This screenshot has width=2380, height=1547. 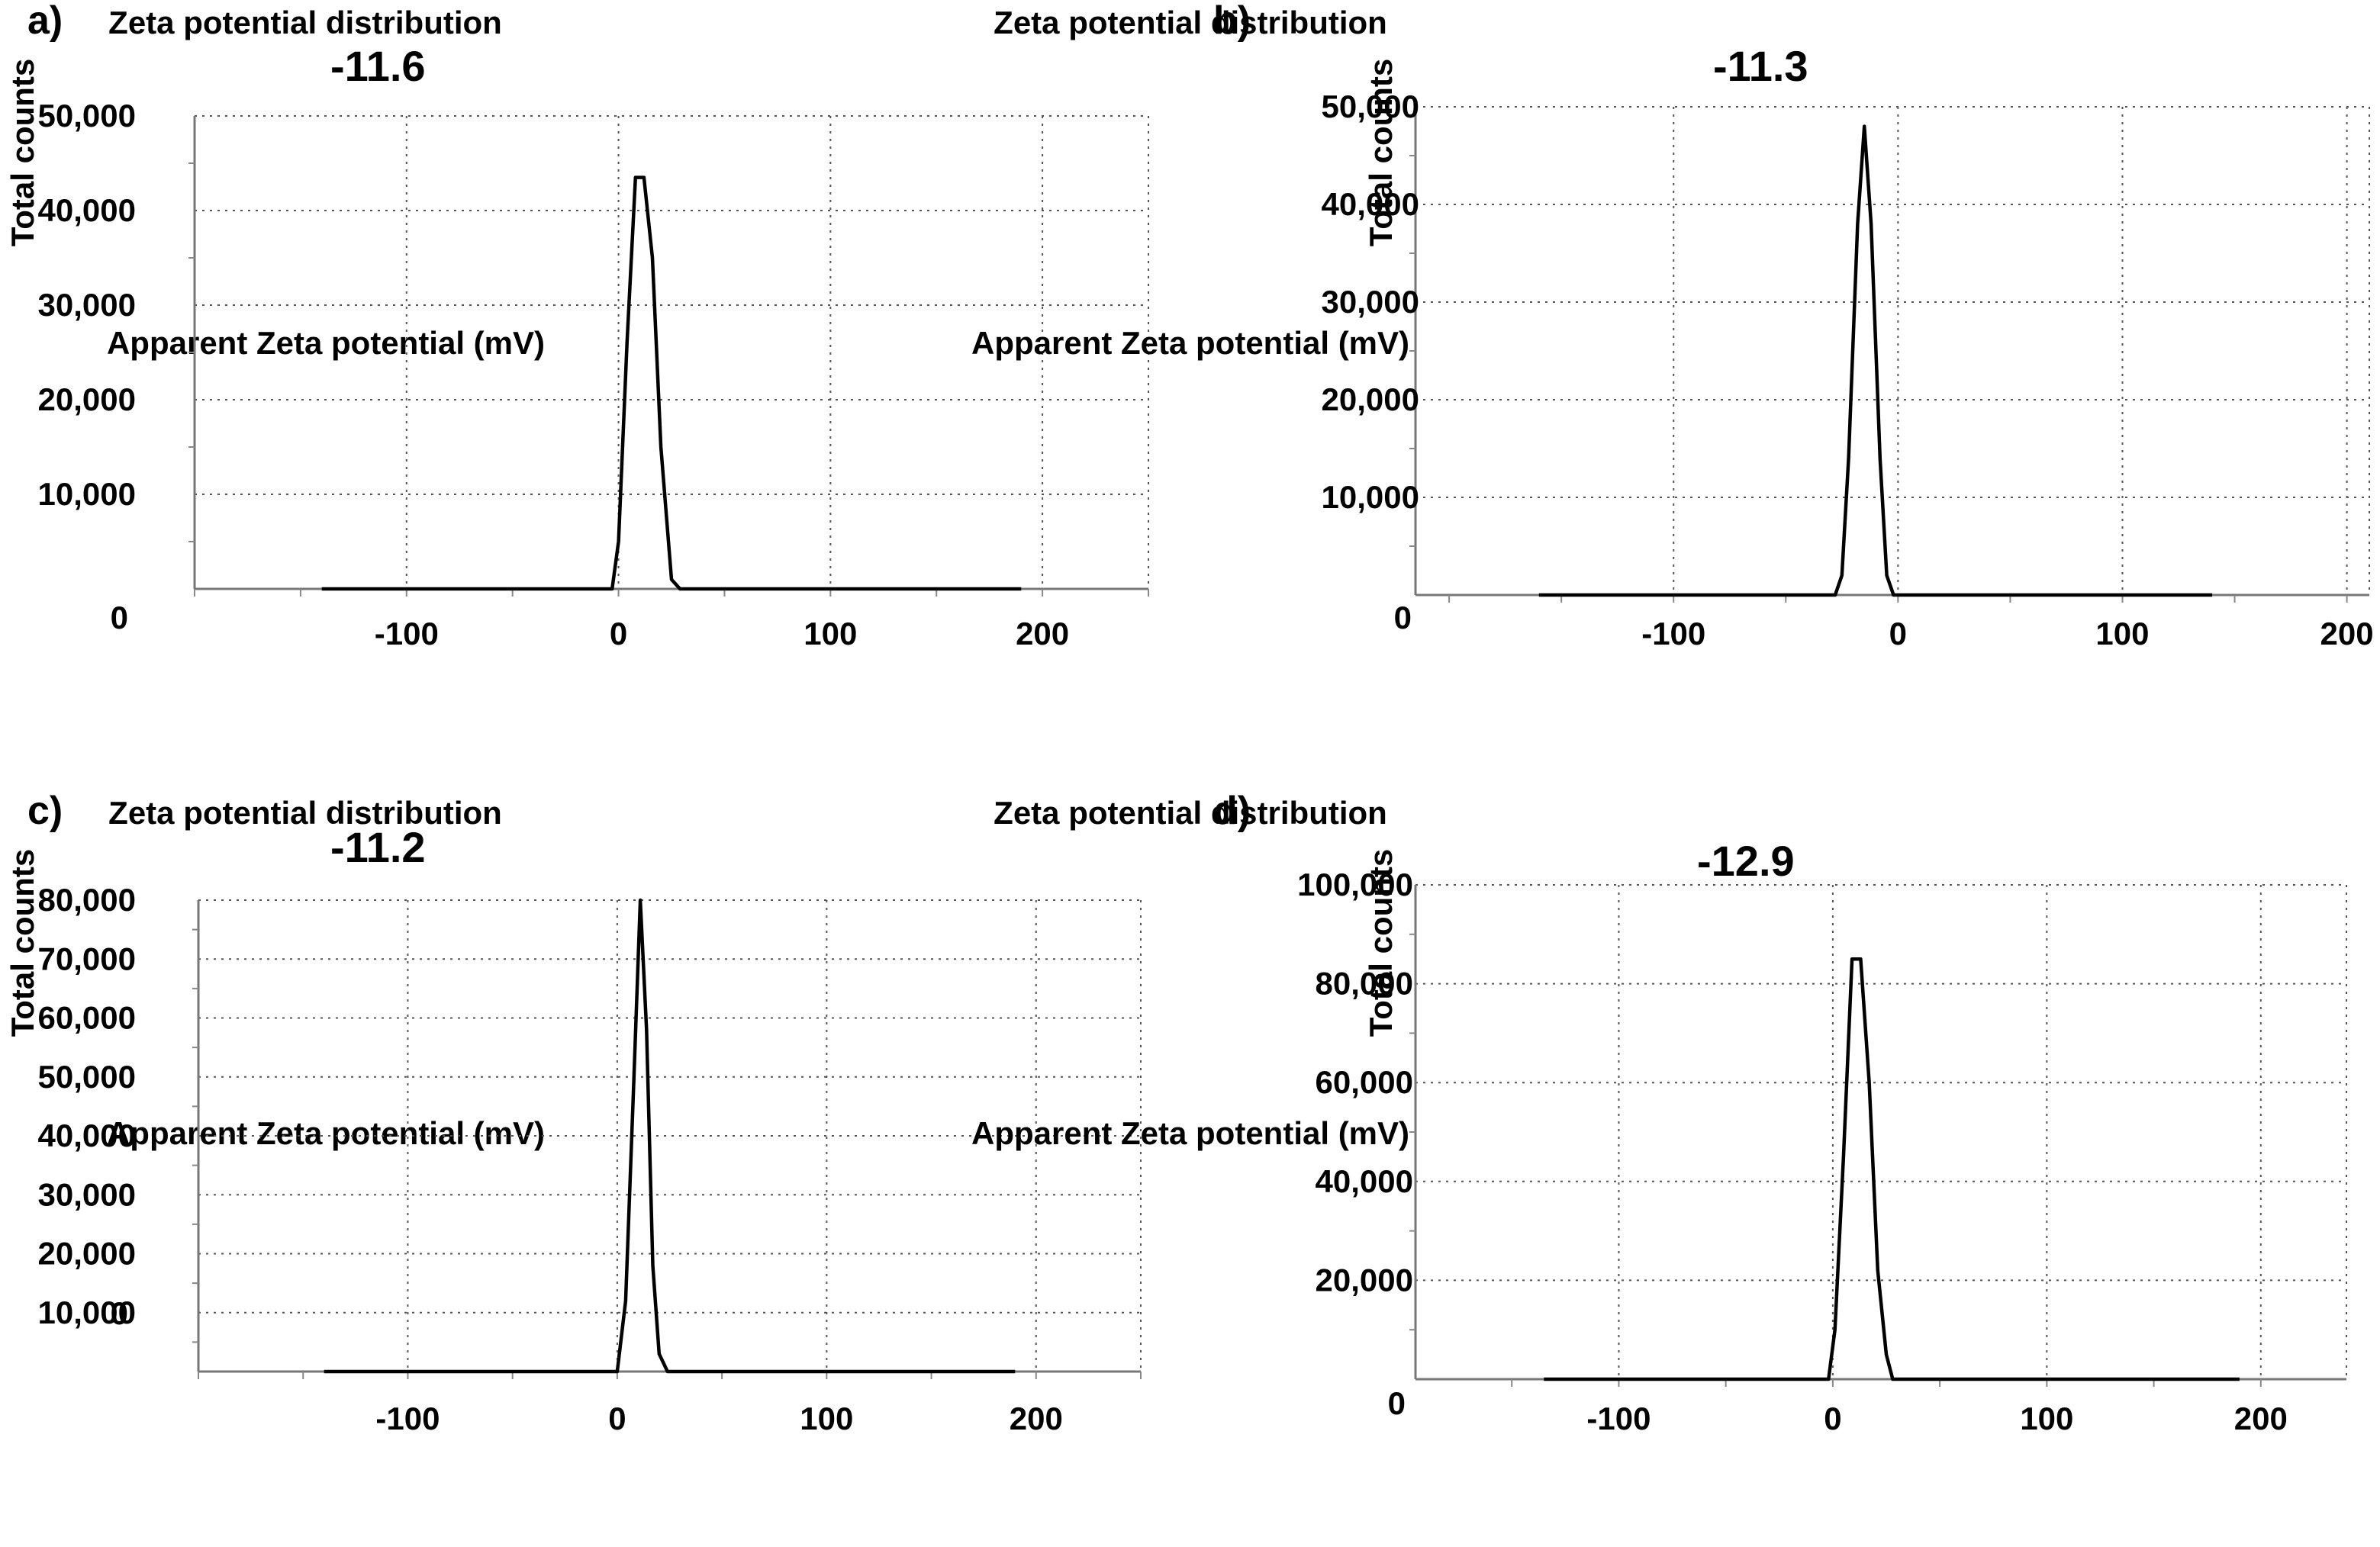 I want to click on peak-label: -11.6, so click(x=378, y=66).